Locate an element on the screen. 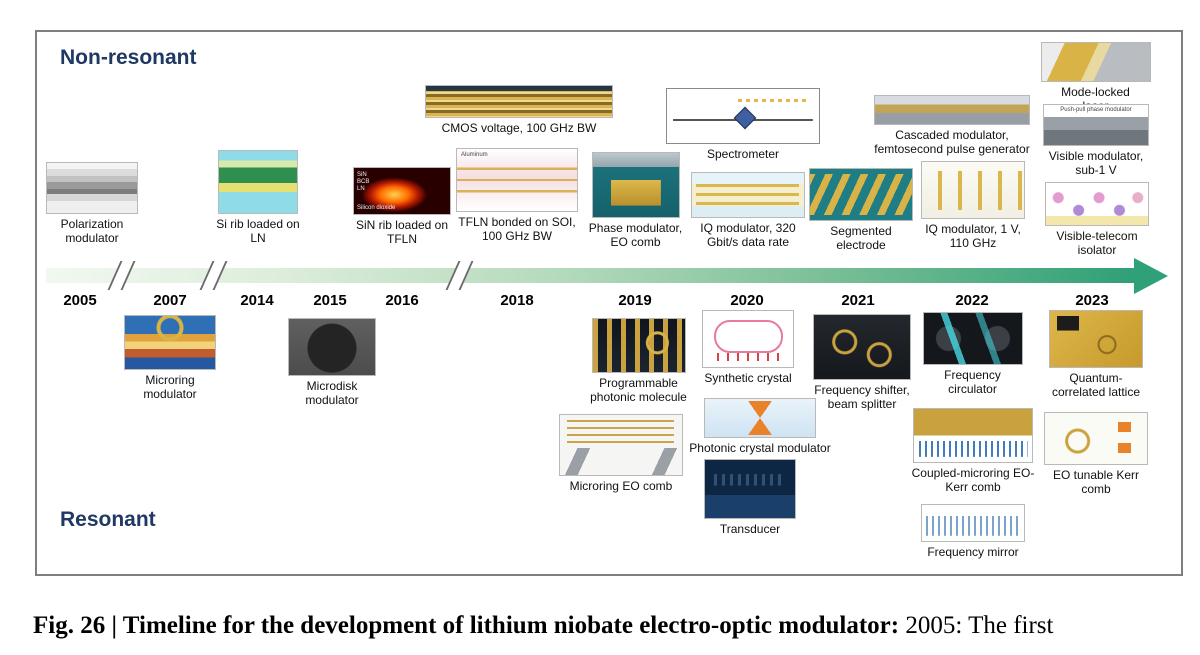 The height and width of the screenshot is (655, 1200). item-caption: Microdisk modulator is located at coordinates (332, 393).